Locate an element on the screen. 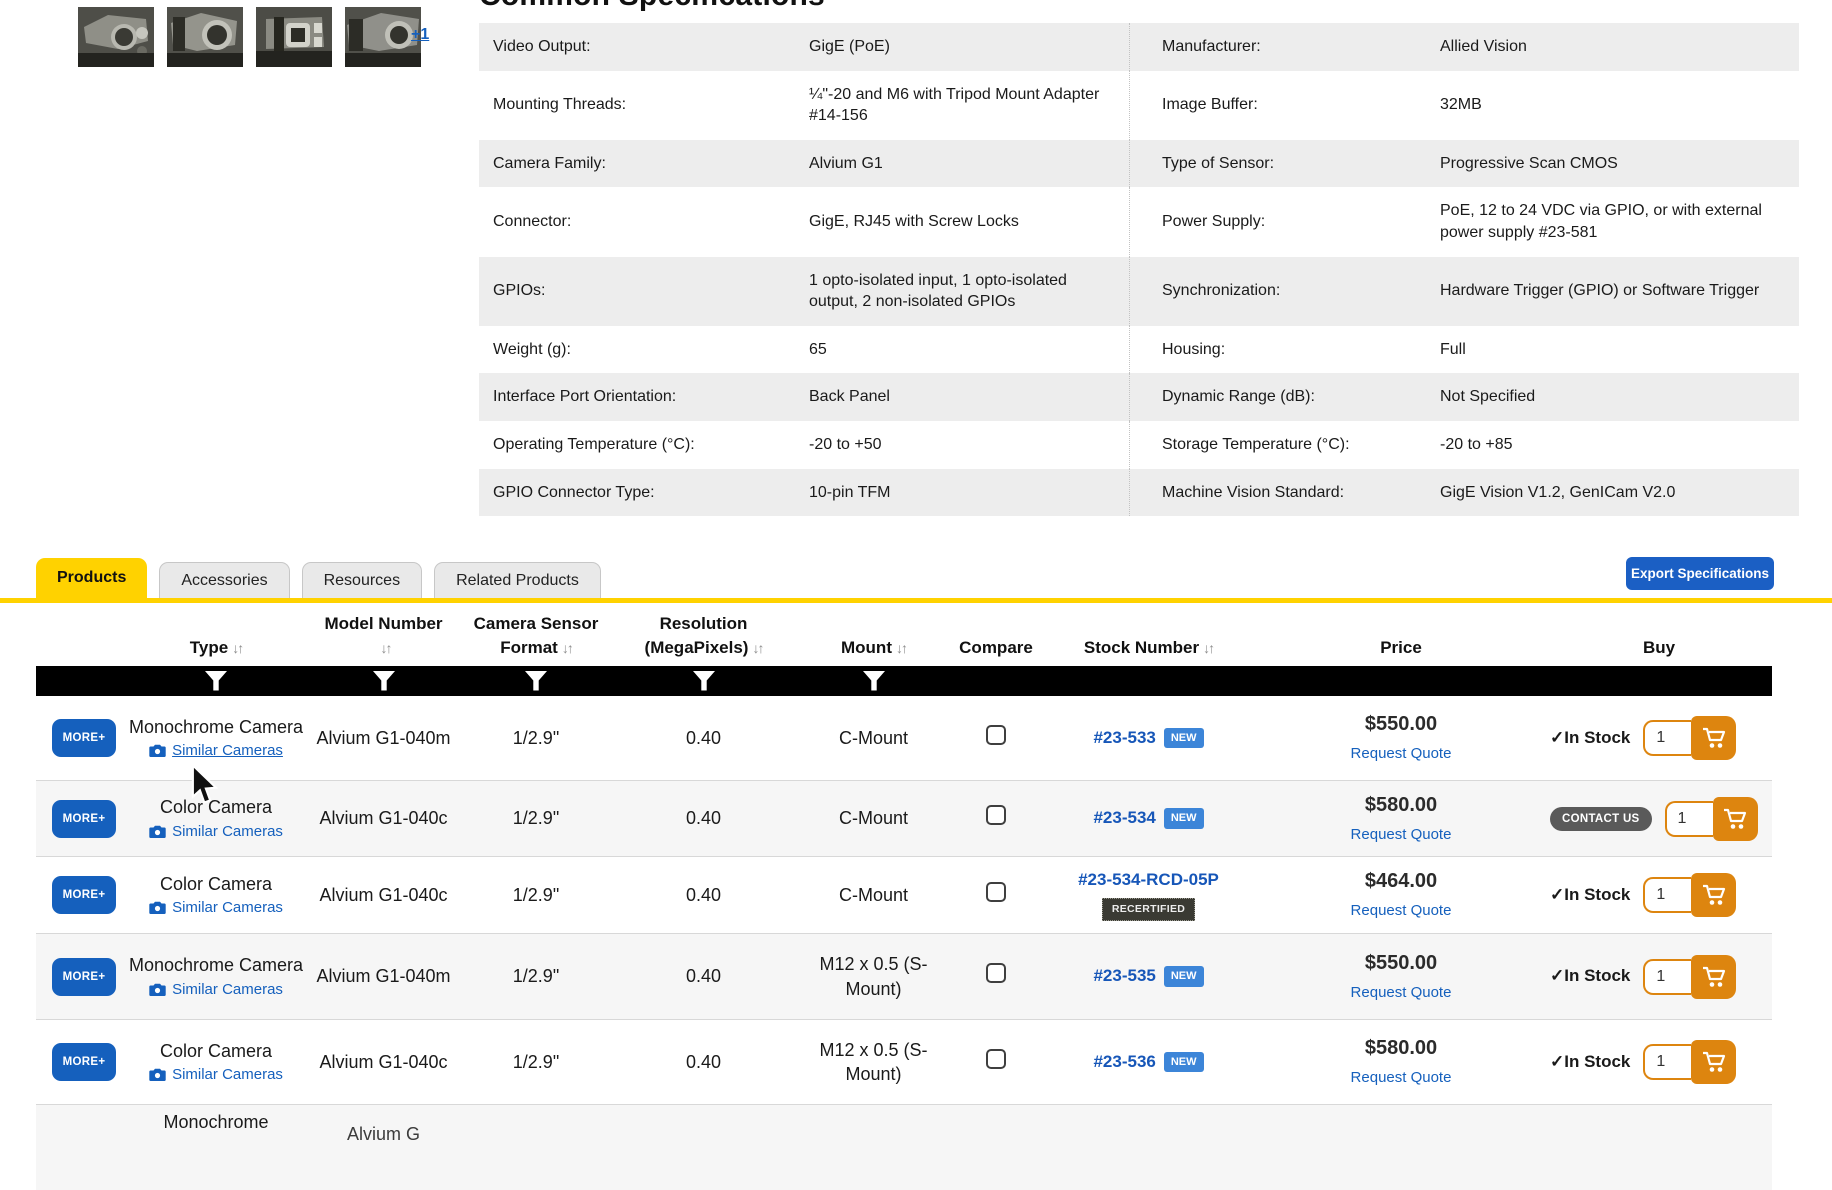 This screenshot has height=1190, width=1832. more-images-link: +1 is located at coordinates (420, 34).